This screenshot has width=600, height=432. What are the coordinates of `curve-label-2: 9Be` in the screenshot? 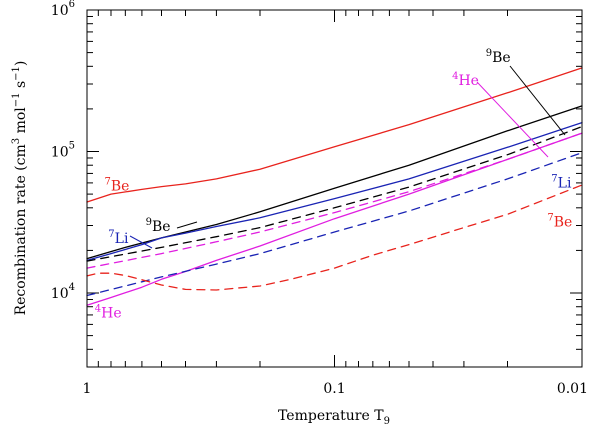 It's located at (158, 226).